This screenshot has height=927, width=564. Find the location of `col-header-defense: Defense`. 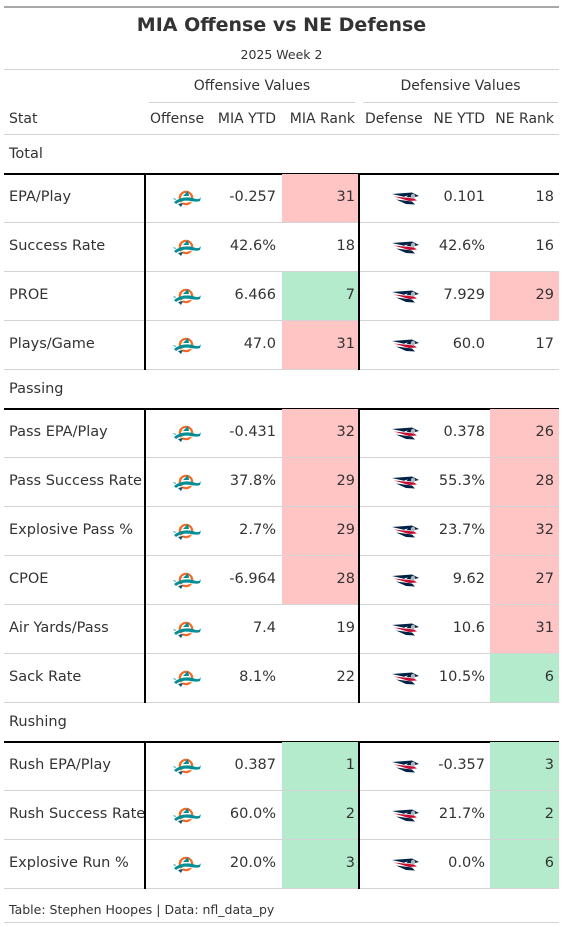

col-header-defense: Defense is located at coordinates (394, 119).